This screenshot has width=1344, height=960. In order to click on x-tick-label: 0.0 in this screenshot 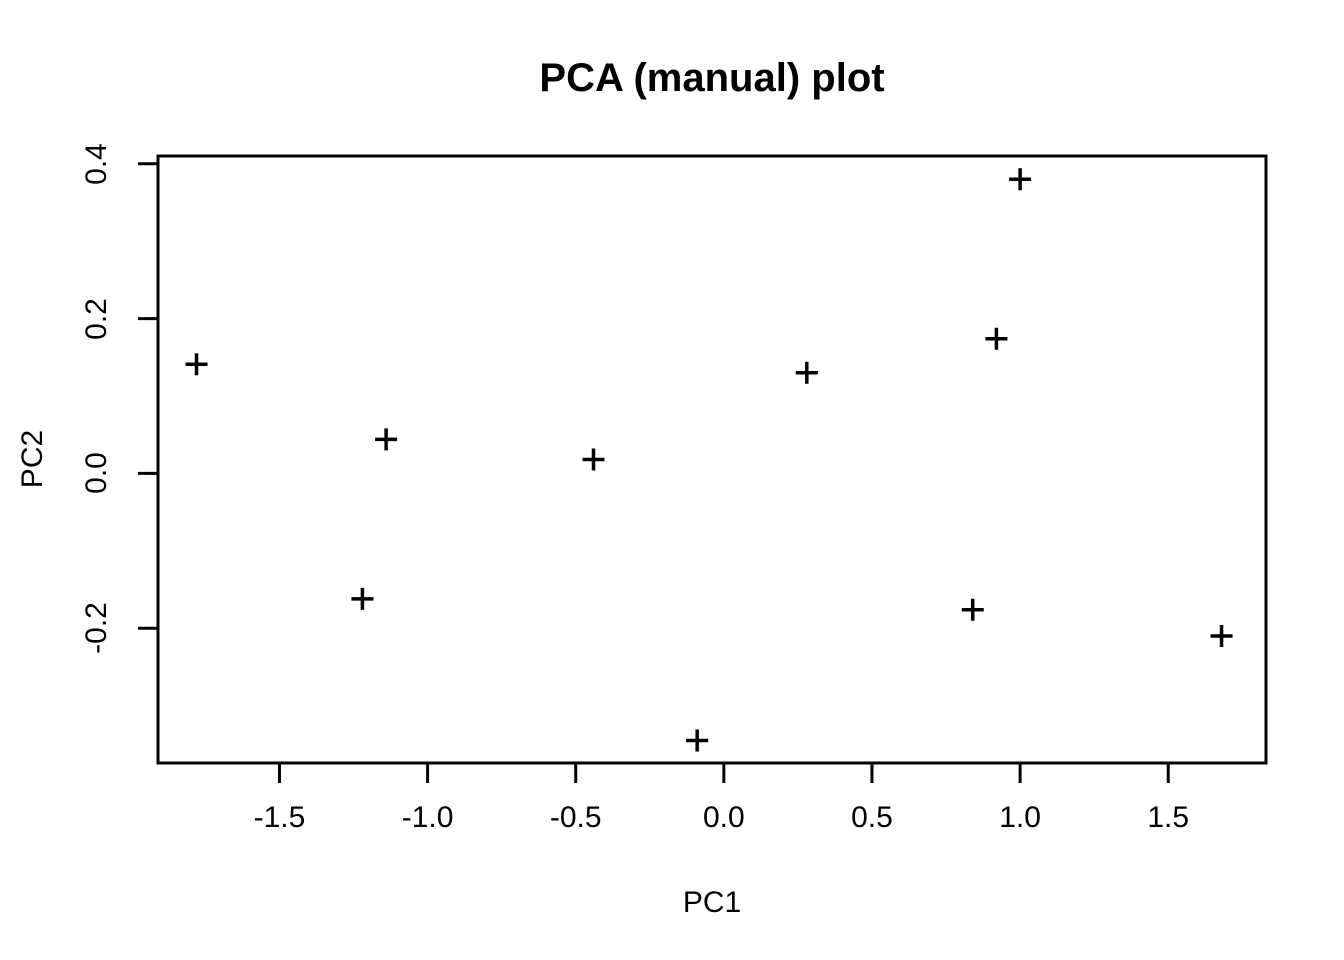, I will do `click(723, 817)`.